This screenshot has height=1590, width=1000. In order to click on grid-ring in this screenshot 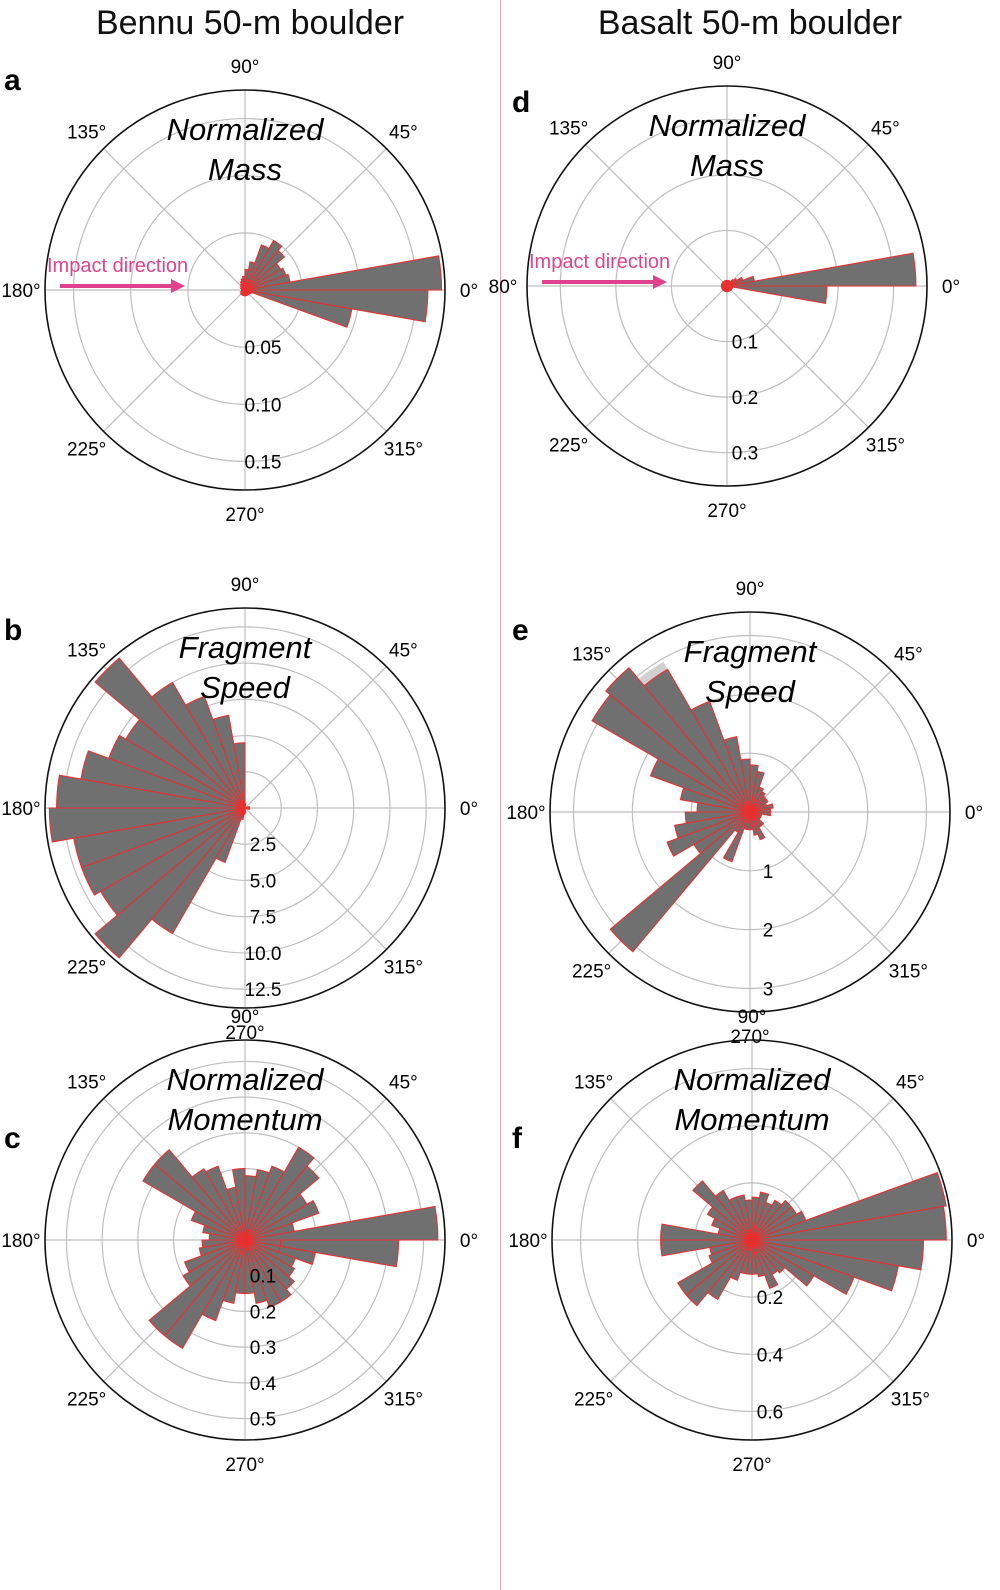, I will do `click(750, 812)`.